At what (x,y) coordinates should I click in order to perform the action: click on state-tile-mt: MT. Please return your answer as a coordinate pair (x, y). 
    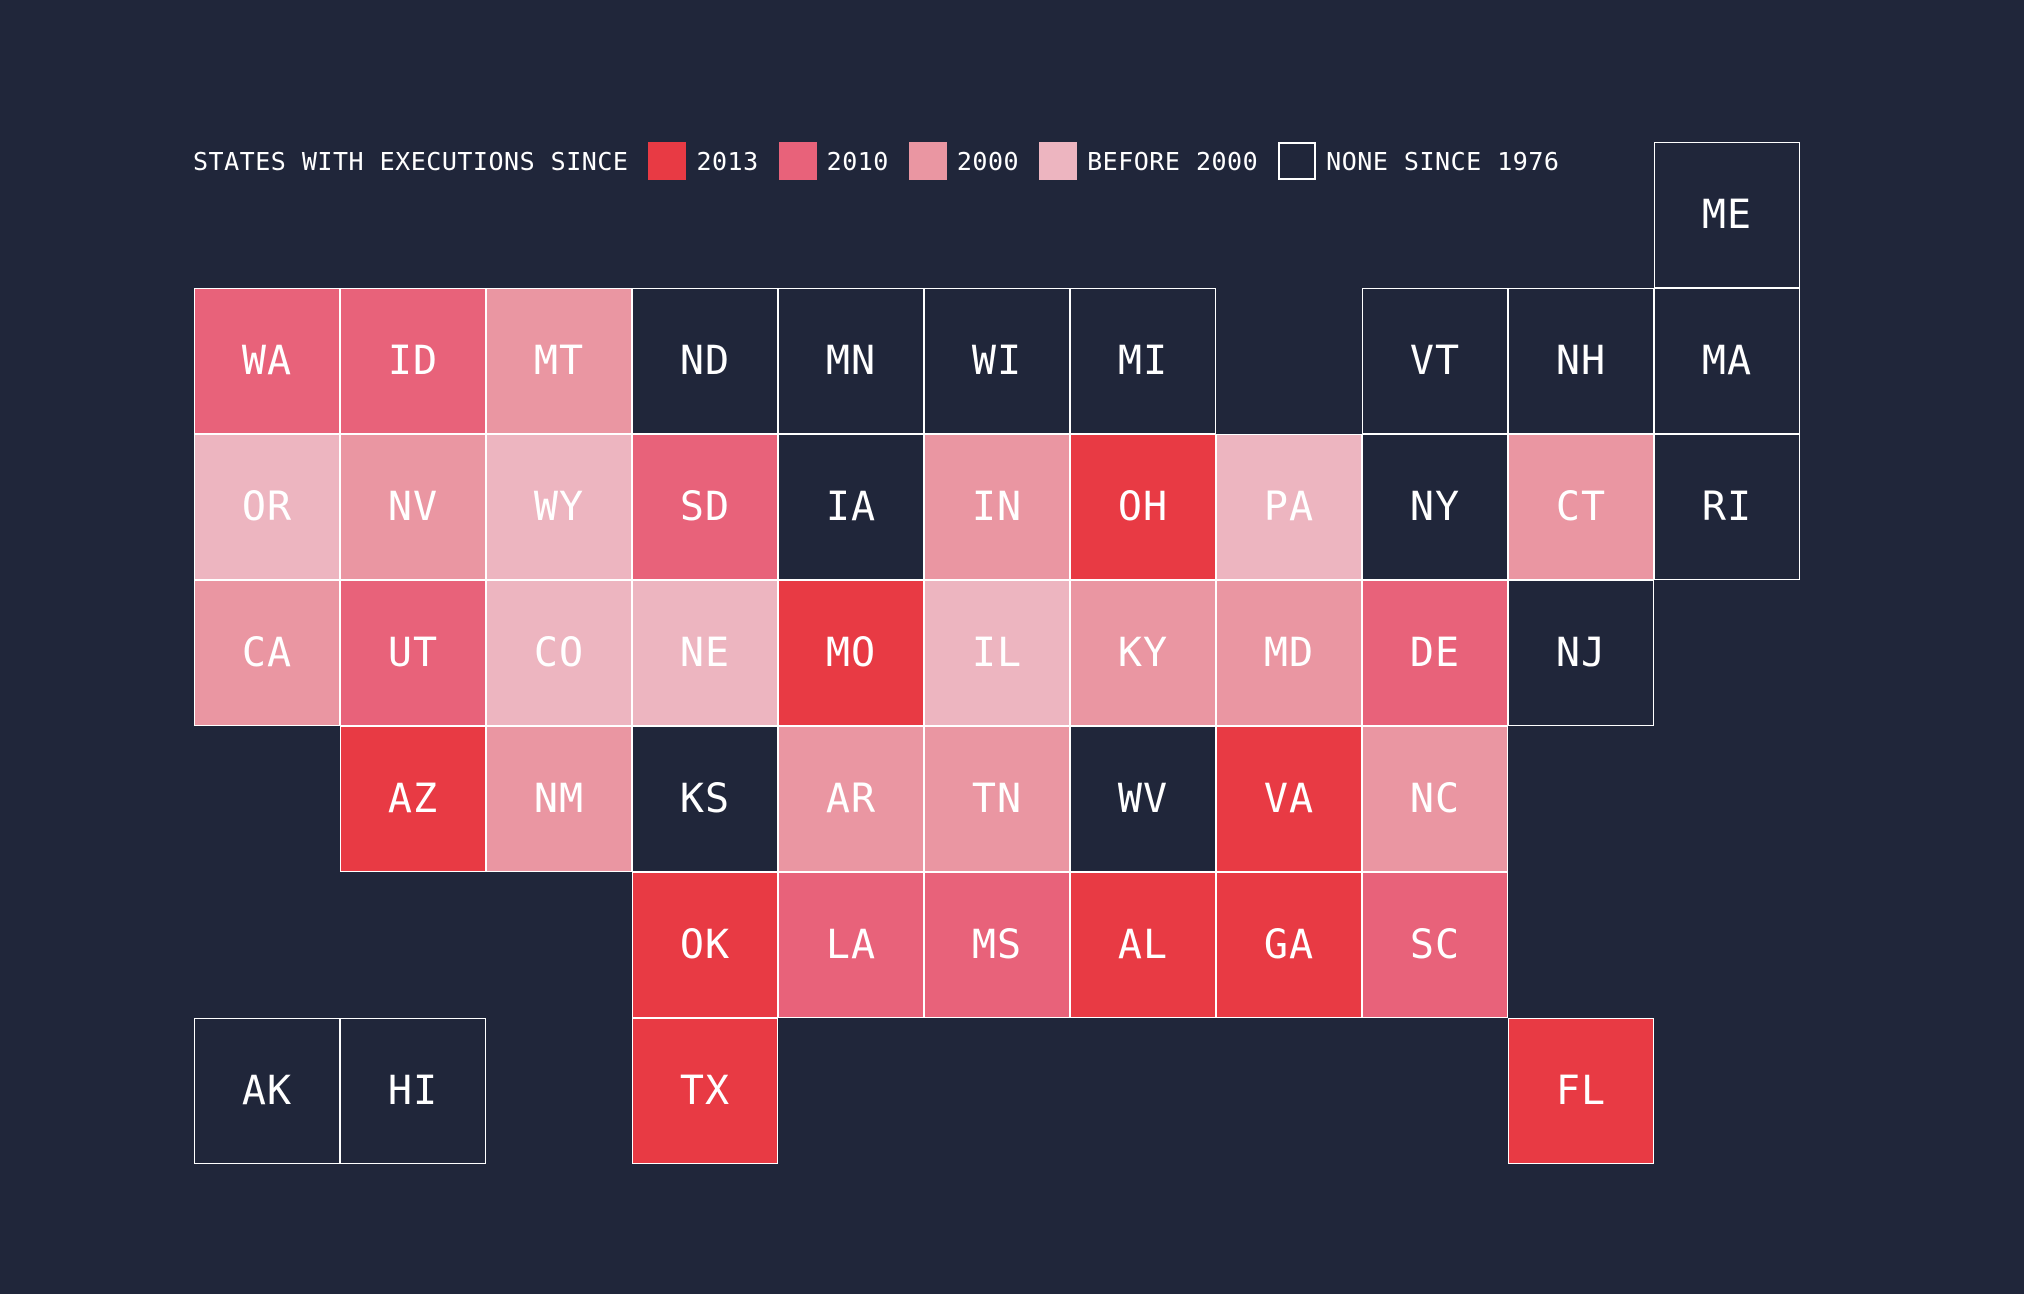
    Looking at the image, I should click on (559, 361).